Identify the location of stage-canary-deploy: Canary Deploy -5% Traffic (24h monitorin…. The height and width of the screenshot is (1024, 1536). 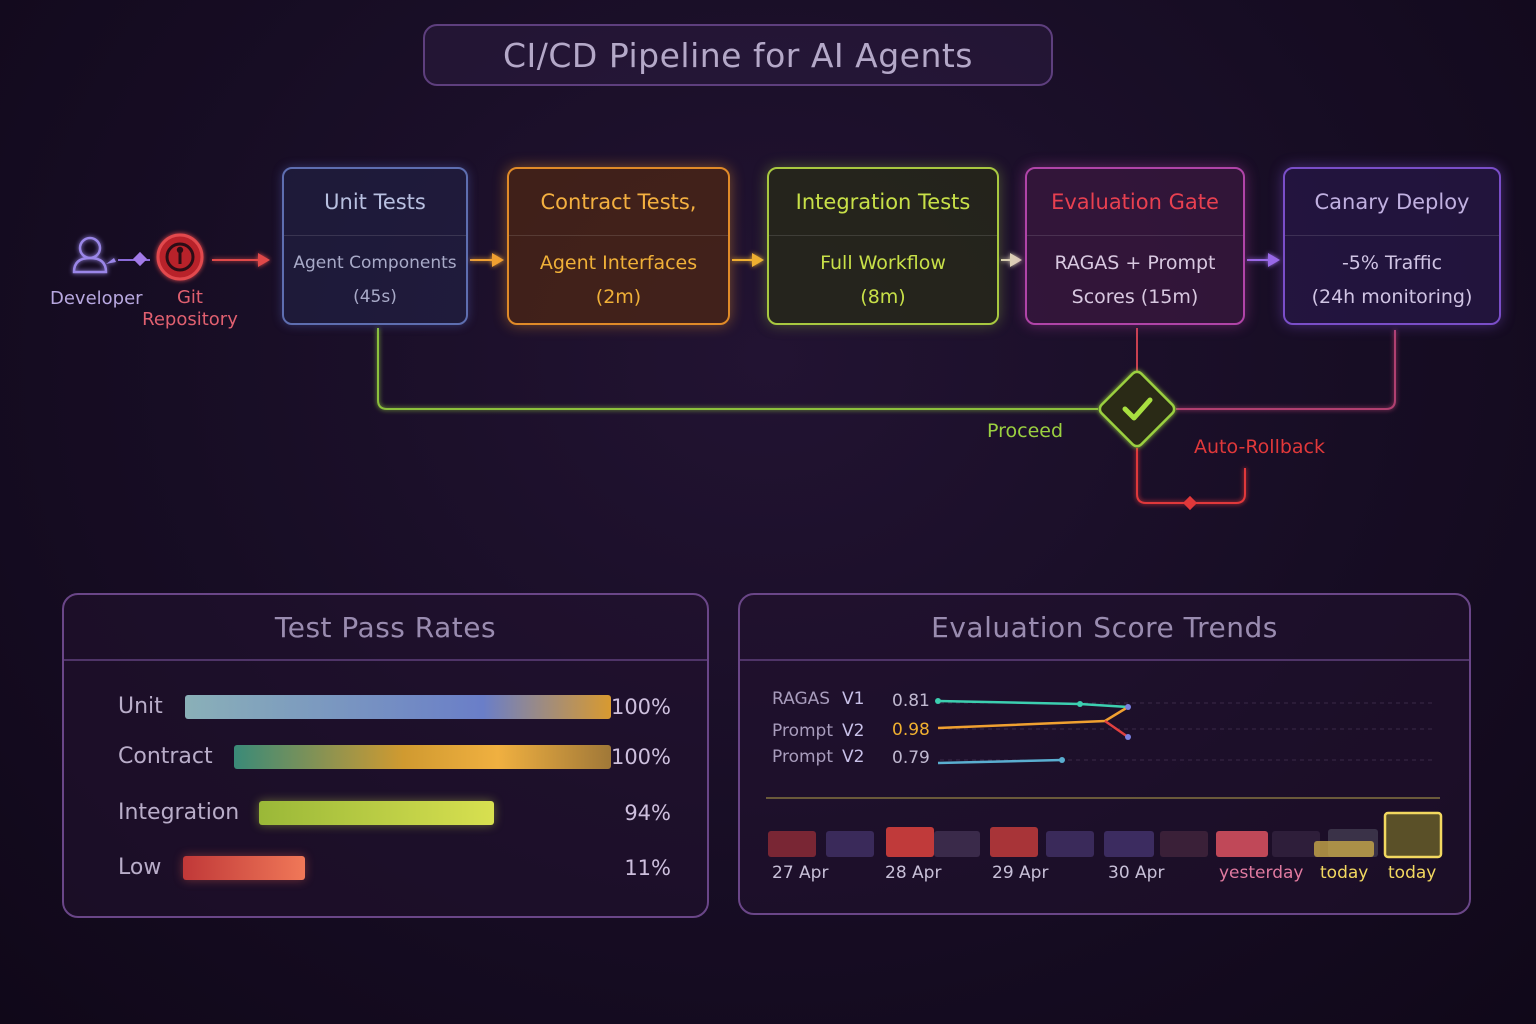
(1392, 246).